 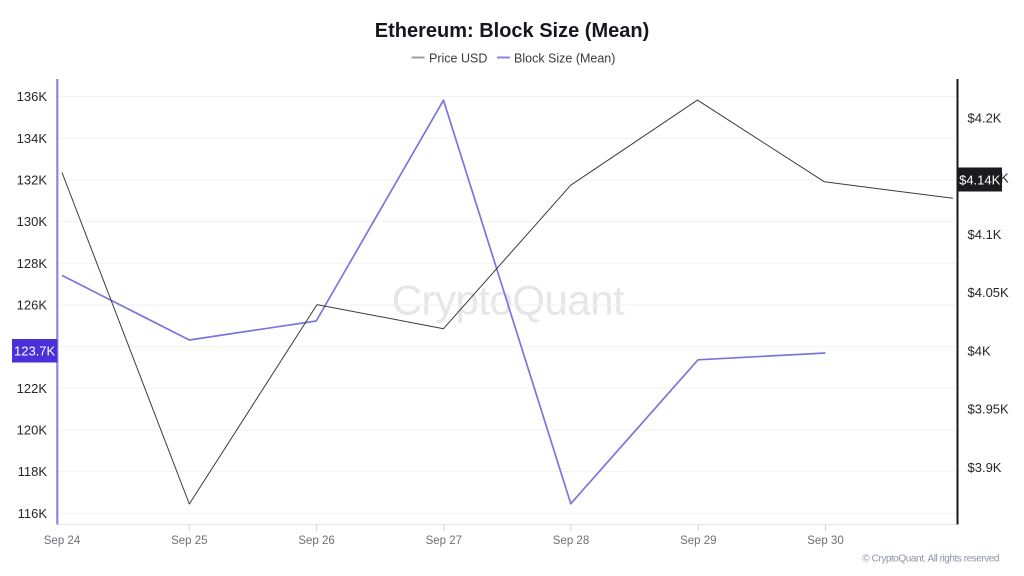 What do you see at coordinates (32, 96) in the screenshot?
I see `svg-text: 136K` at bounding box center [32, 96].